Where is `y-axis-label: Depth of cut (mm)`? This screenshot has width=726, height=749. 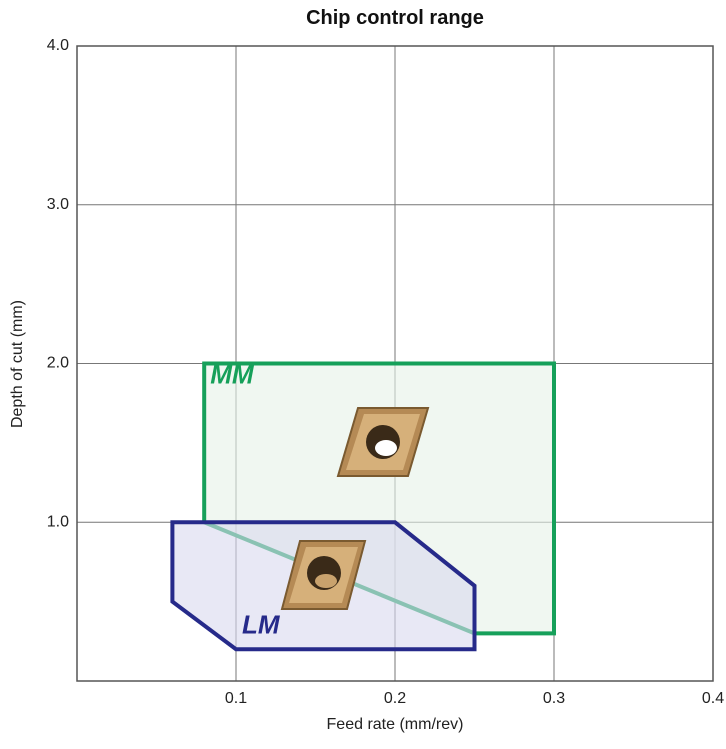 y-axis-label: Depth of cut (mm) is located at coordinates (17, 364).